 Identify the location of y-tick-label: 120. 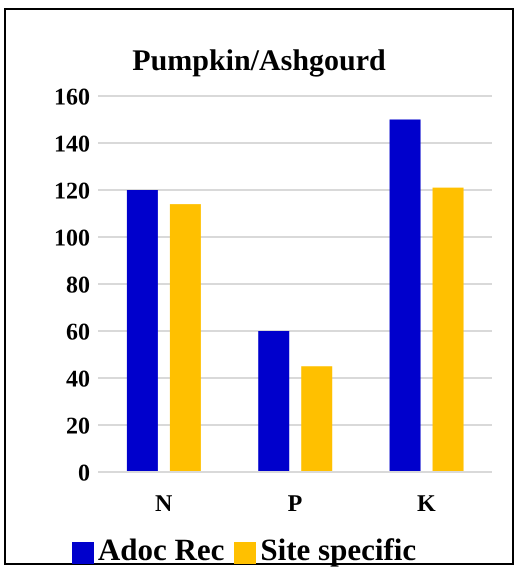
(72, 191).